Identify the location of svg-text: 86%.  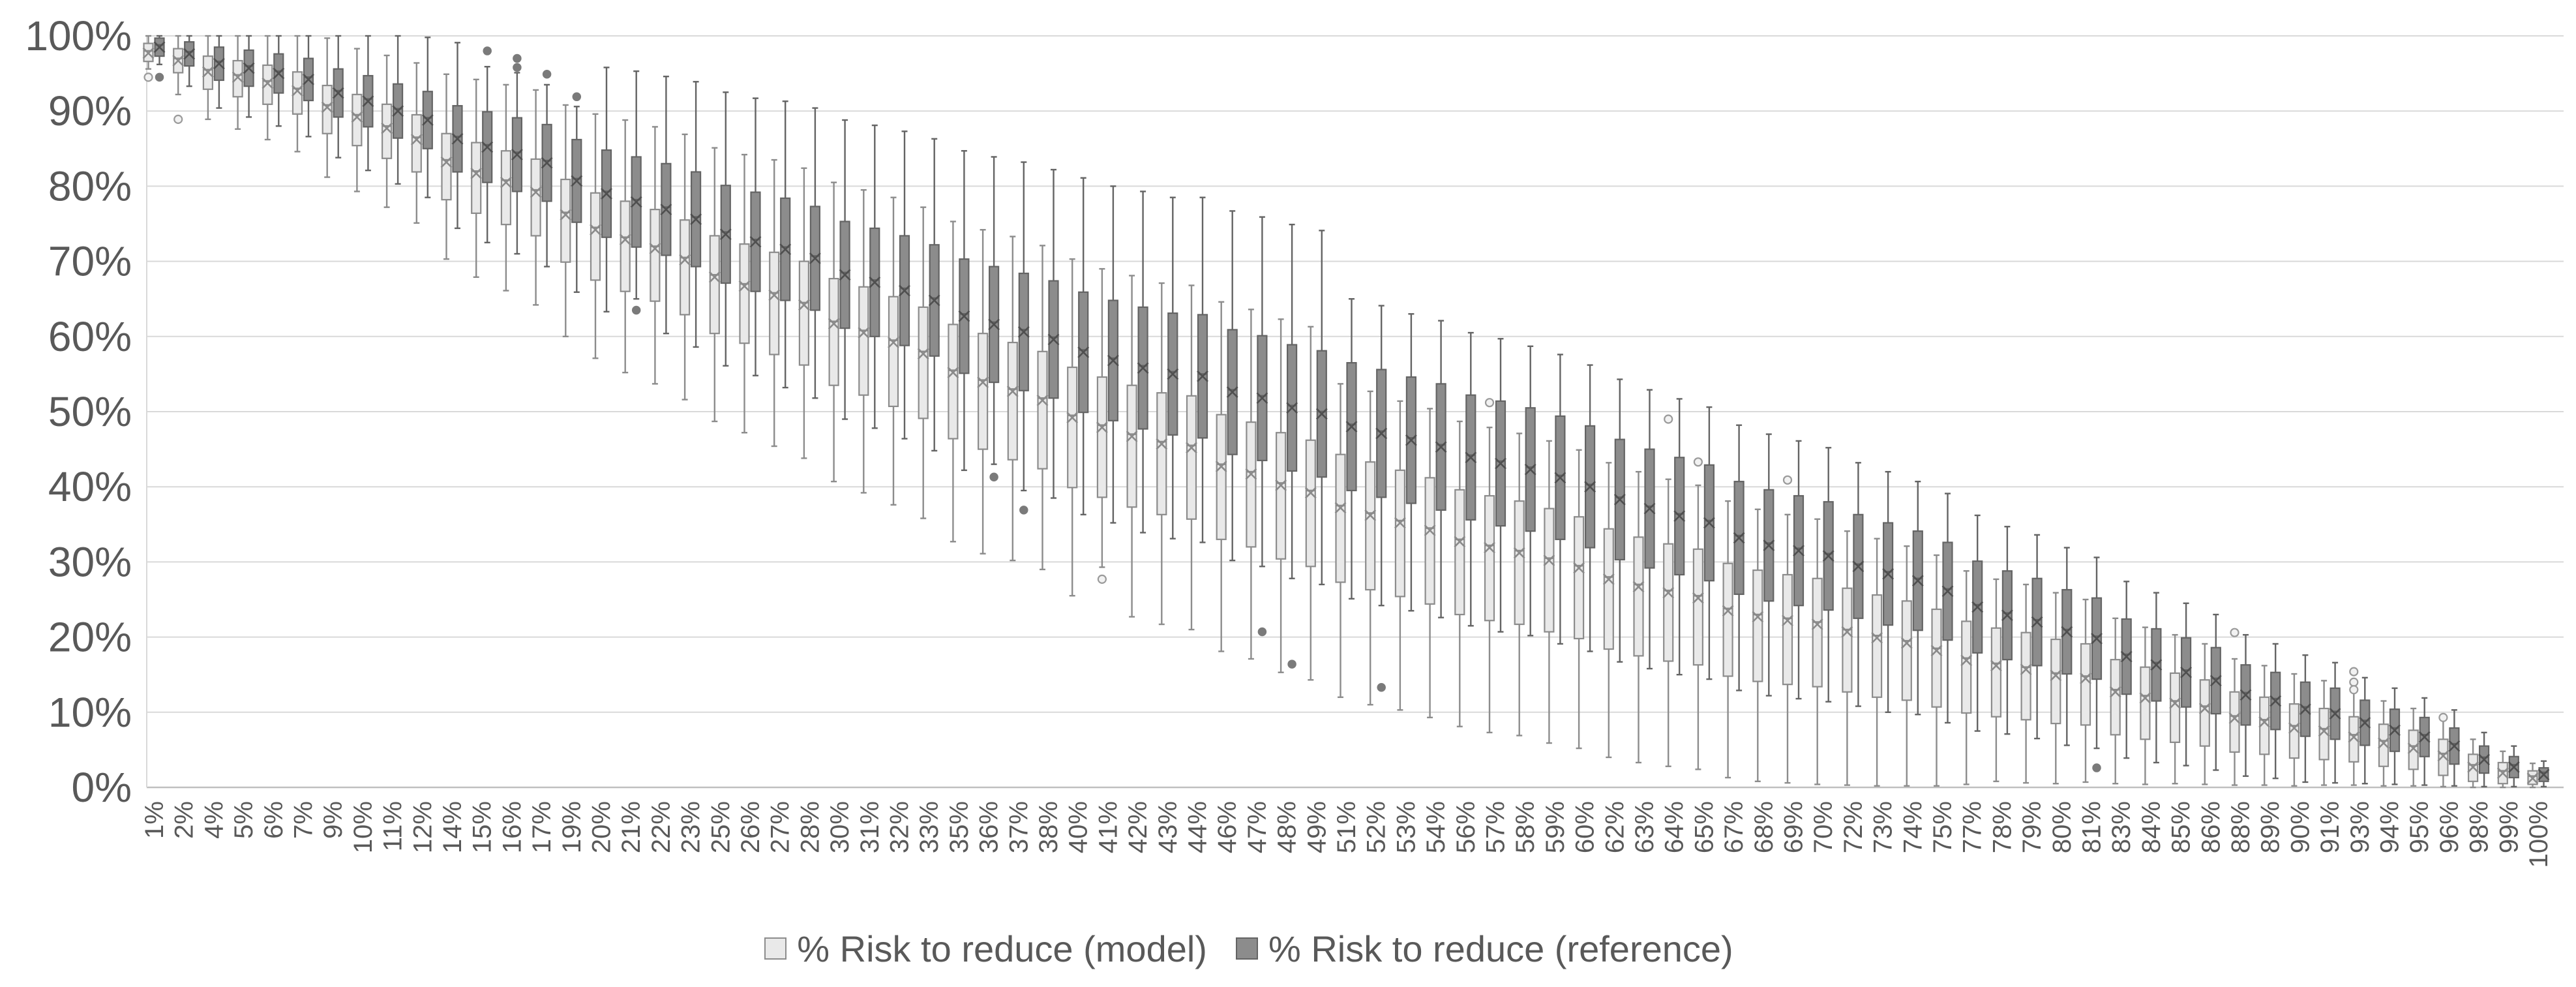
(2210, 827).